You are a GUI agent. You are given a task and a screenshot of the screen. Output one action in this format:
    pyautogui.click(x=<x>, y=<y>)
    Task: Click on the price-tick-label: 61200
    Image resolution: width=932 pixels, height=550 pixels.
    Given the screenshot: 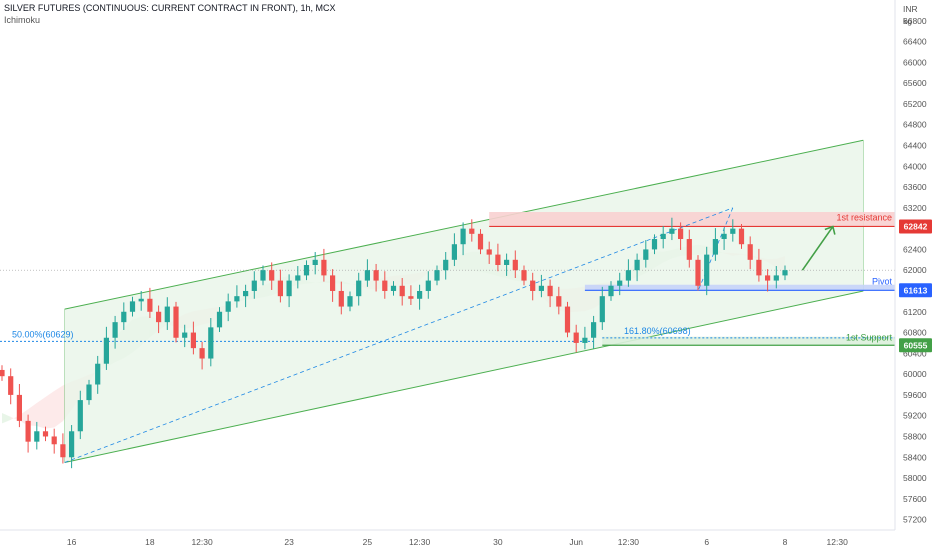 What is the action you would take?
    pyautogui.click(x=915, y=312)
    